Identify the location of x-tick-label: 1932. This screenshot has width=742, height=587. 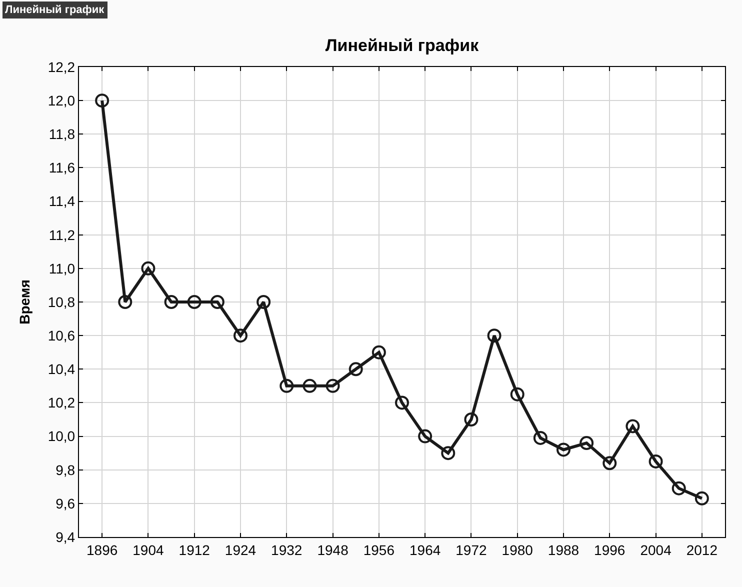
(286, 550).